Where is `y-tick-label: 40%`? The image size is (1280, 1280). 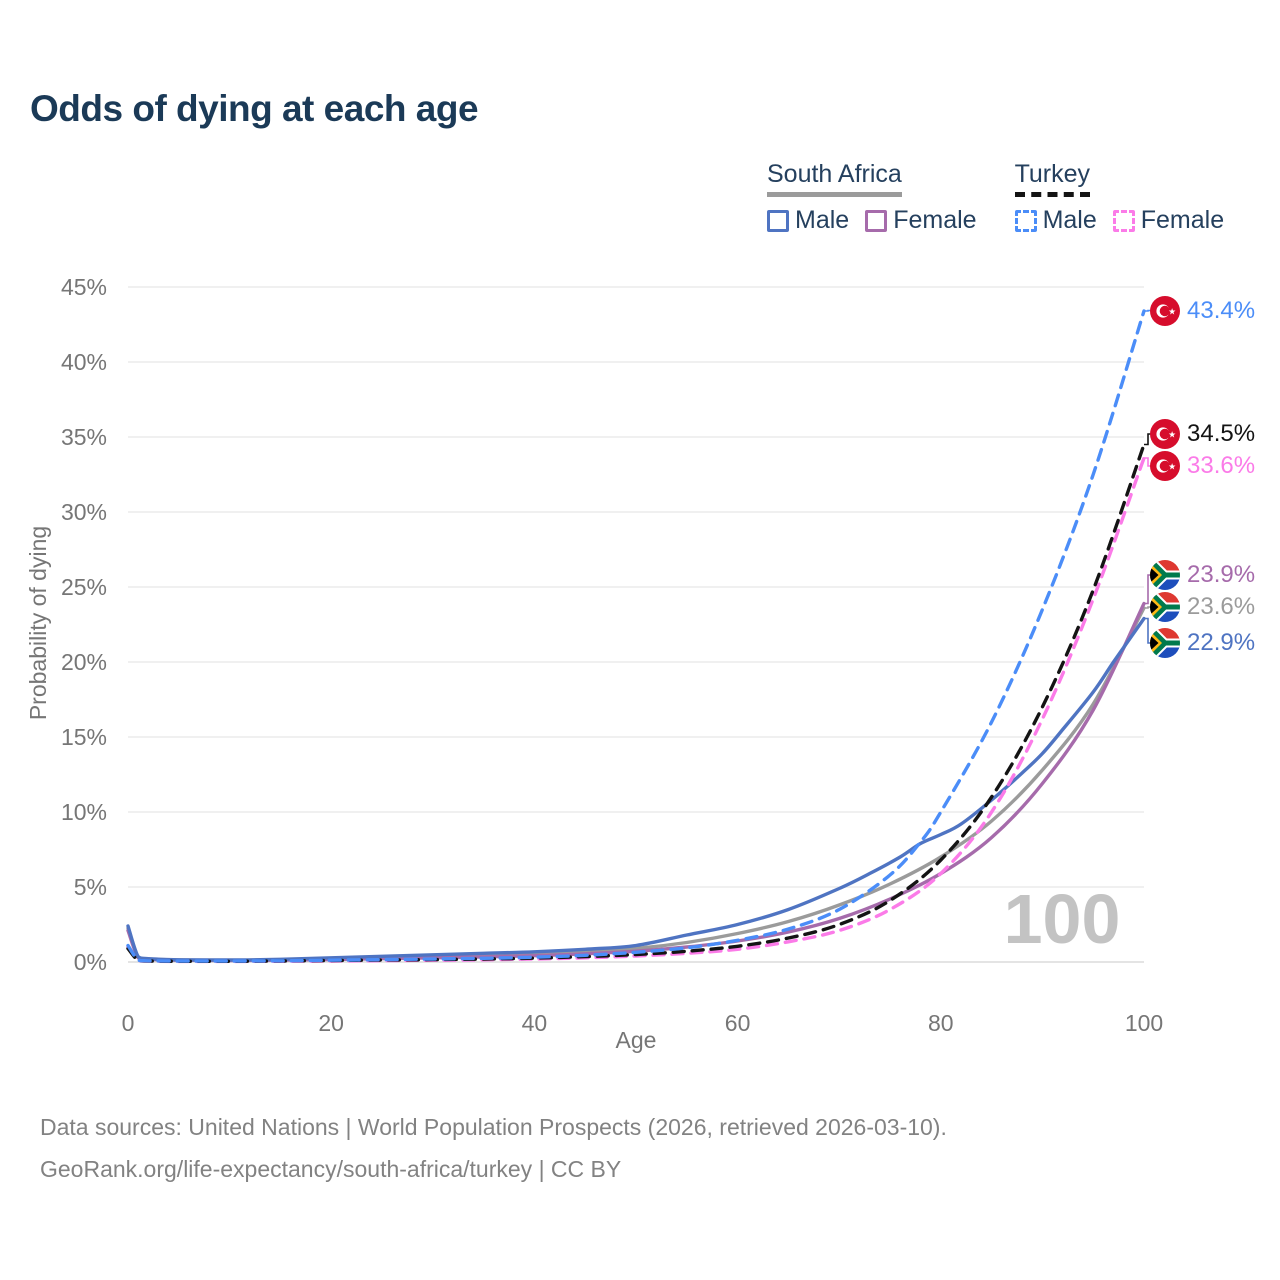 y-tick-label: 40% is located at coordinates (84, 362).